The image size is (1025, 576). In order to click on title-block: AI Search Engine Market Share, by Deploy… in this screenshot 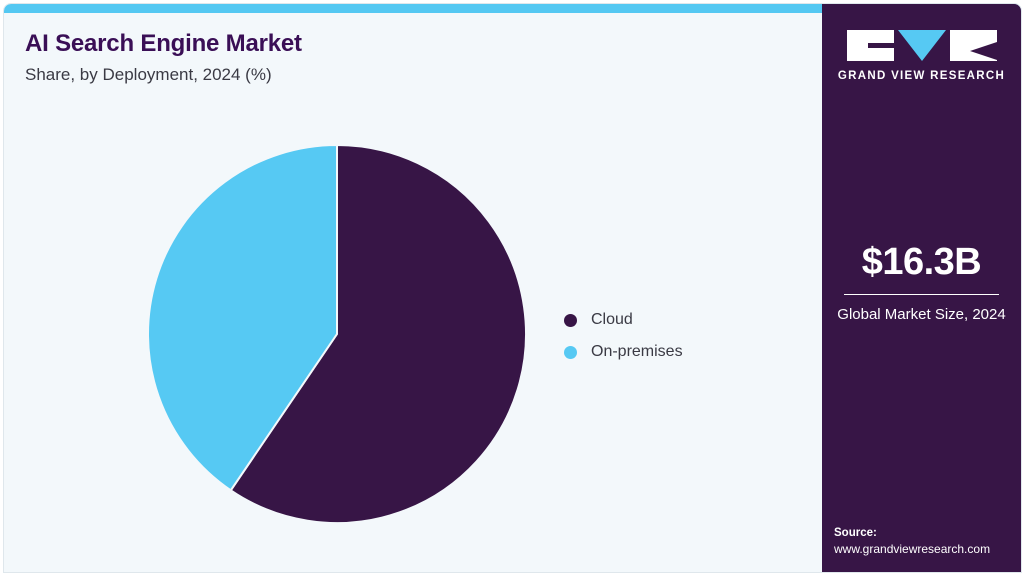, I will do `click(375, 58)`.